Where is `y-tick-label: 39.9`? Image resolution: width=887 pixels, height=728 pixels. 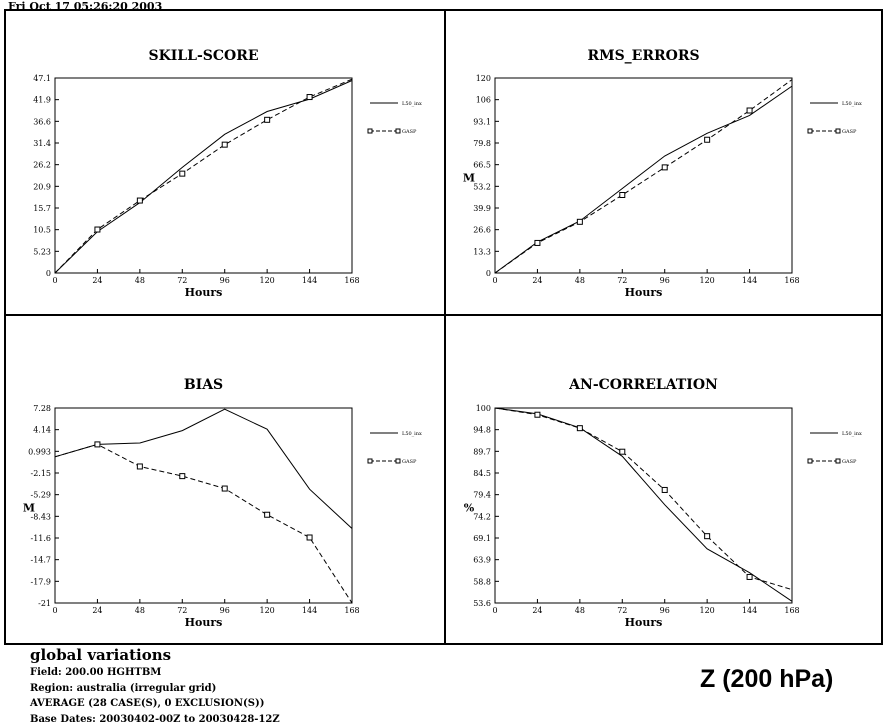
y-tick-label: 39.9 is located at coordinates (482, 208).